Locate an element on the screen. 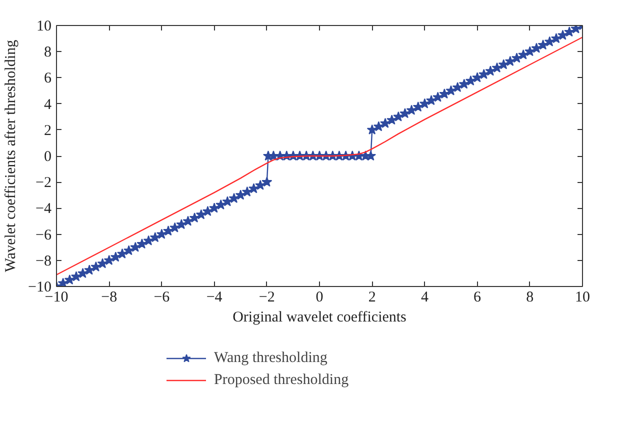 The width and height of the screenshot is (639, 434). y-tick-label: 8 is located at coordinates (48, 52).